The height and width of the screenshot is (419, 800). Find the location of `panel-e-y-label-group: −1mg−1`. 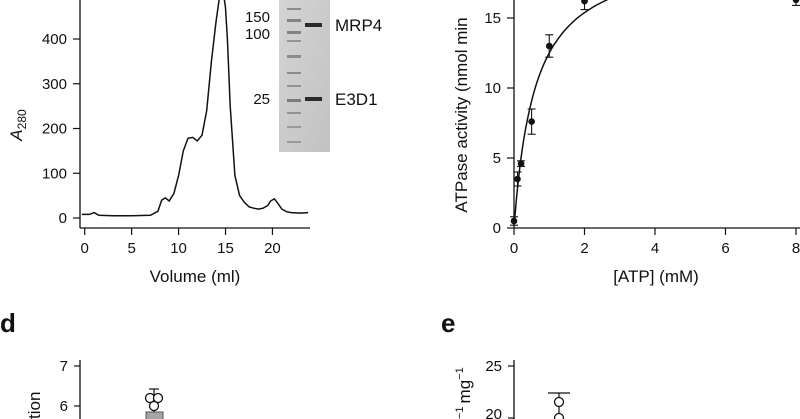

panel-e-y-label-group: −1mg−1 is located at coordinates (464, 393).